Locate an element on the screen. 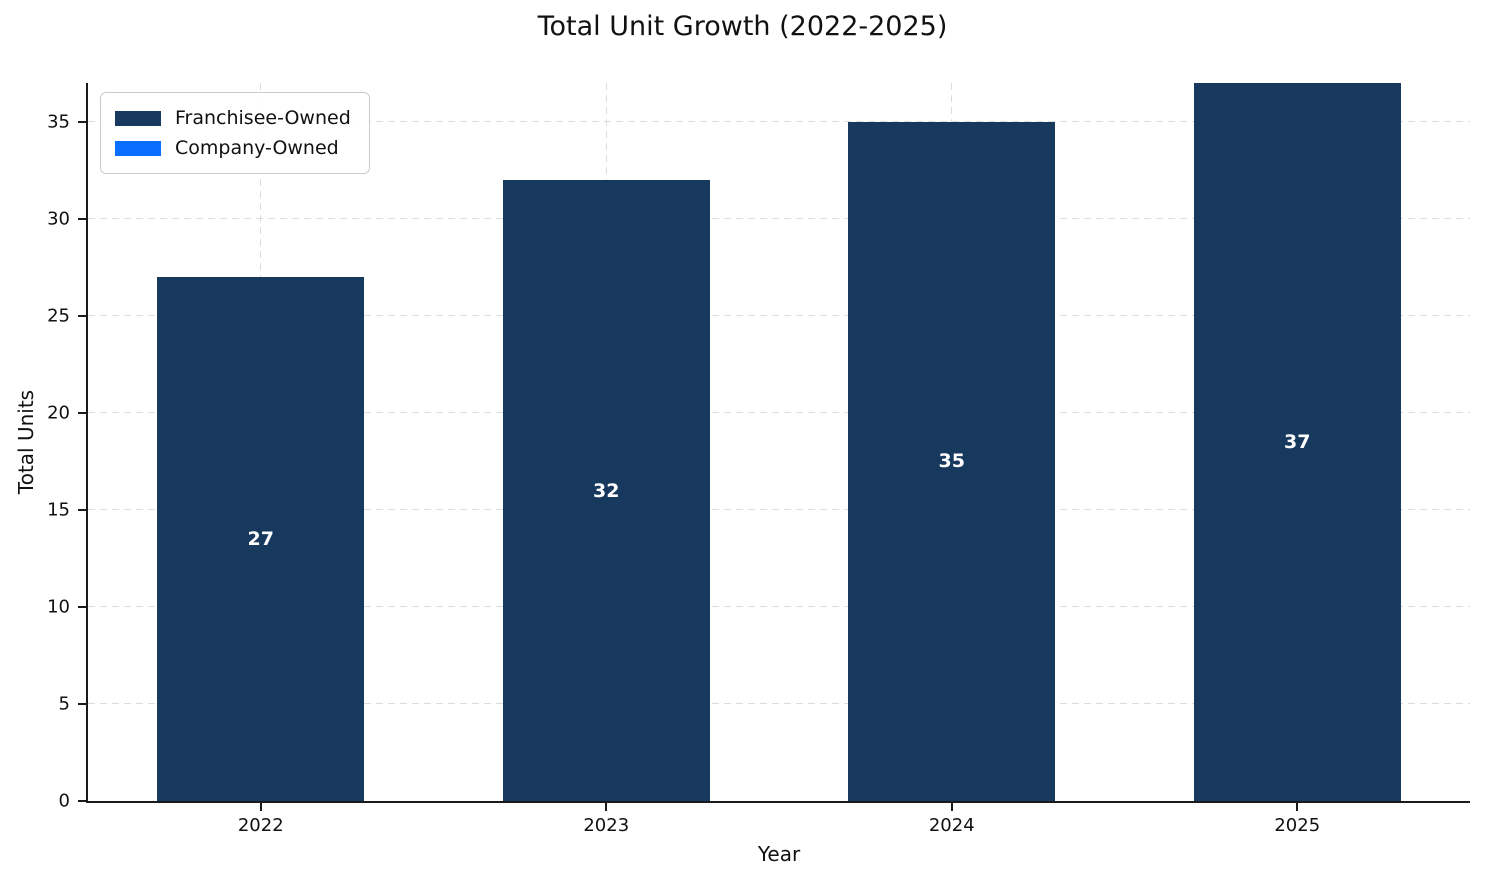 This screenshot has width=1485, height=884. y-tick-label: 0 is located at coordinates (64, 801).